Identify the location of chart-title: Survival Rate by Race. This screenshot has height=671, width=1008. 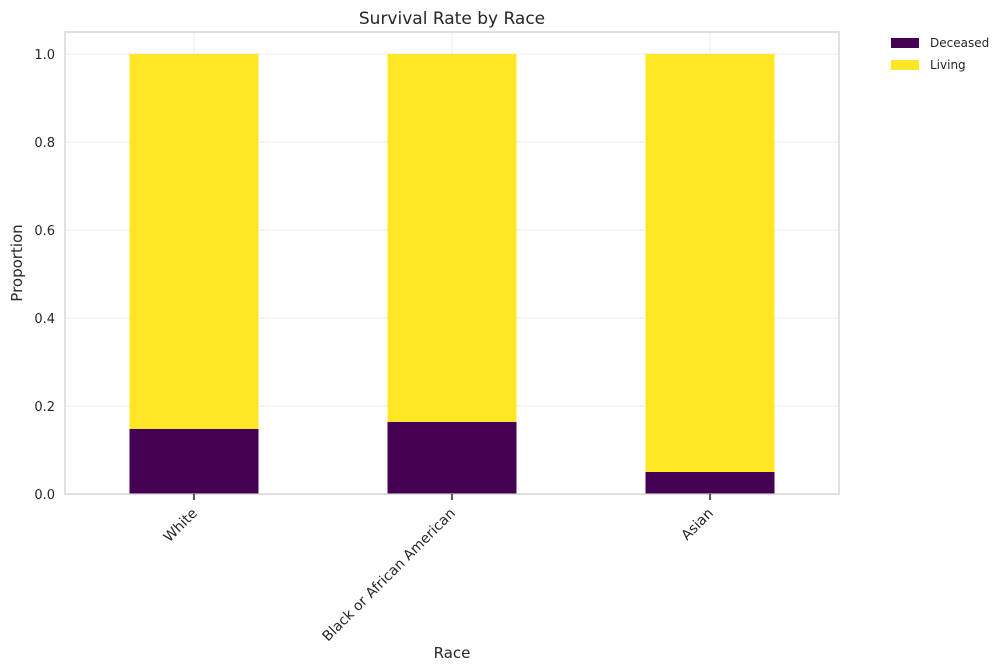
(452, 19).